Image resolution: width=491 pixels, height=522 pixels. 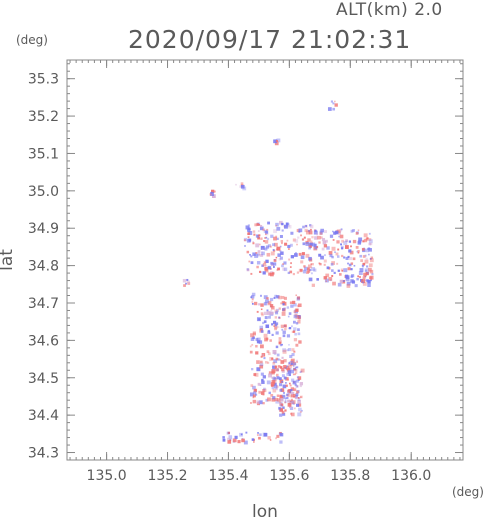 What do you see at coordinates (43, 416) in the screenshot?
I see `y-tick-label: 34.4` at bounding box center [43, 416].